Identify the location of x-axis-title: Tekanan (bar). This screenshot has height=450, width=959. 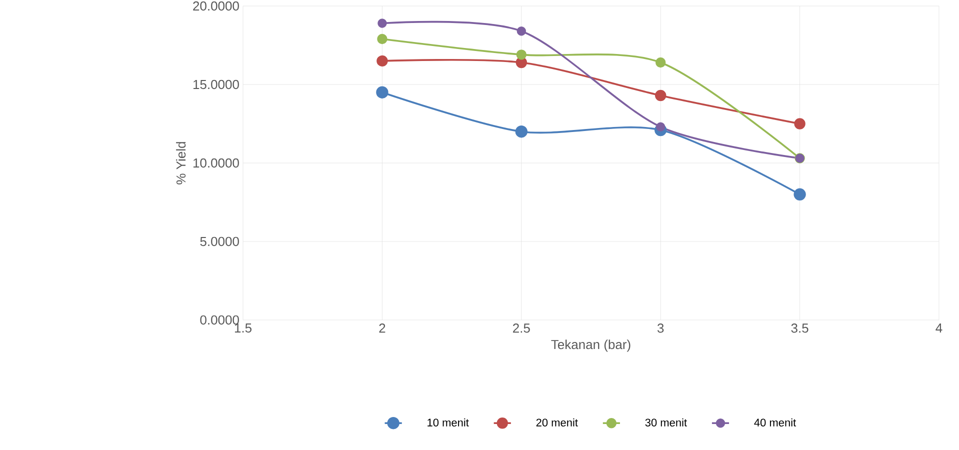
(590, 346).